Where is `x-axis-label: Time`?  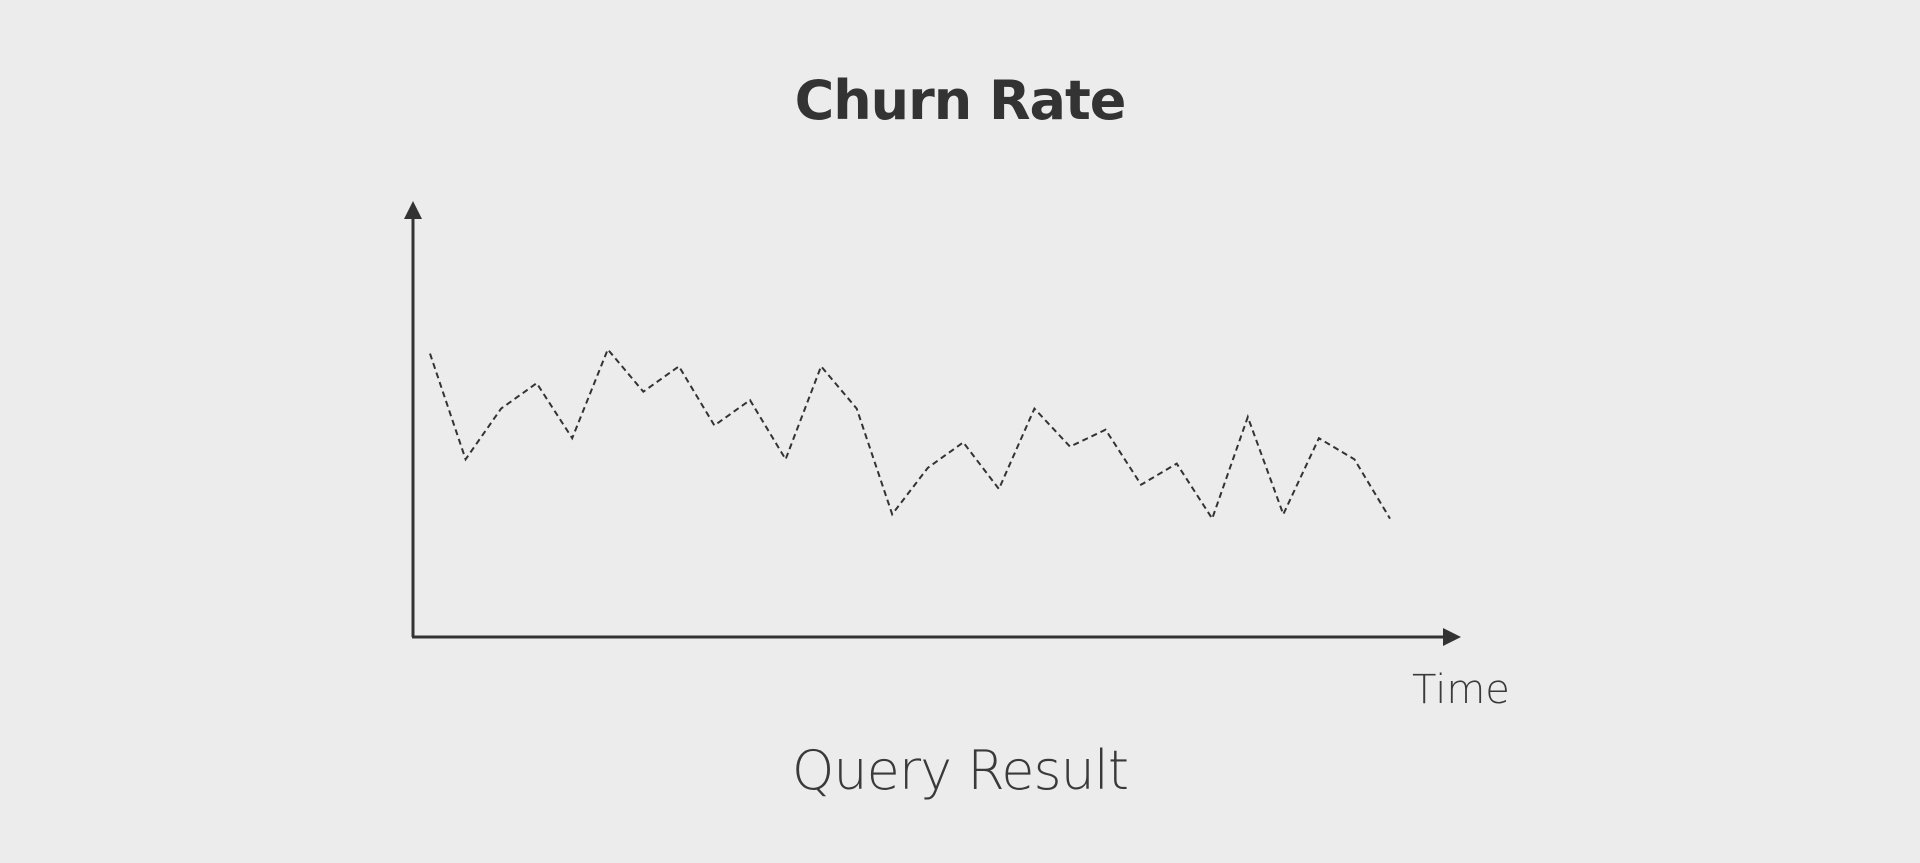
x-axis-label: Time is located at coordinates (1461, 690).